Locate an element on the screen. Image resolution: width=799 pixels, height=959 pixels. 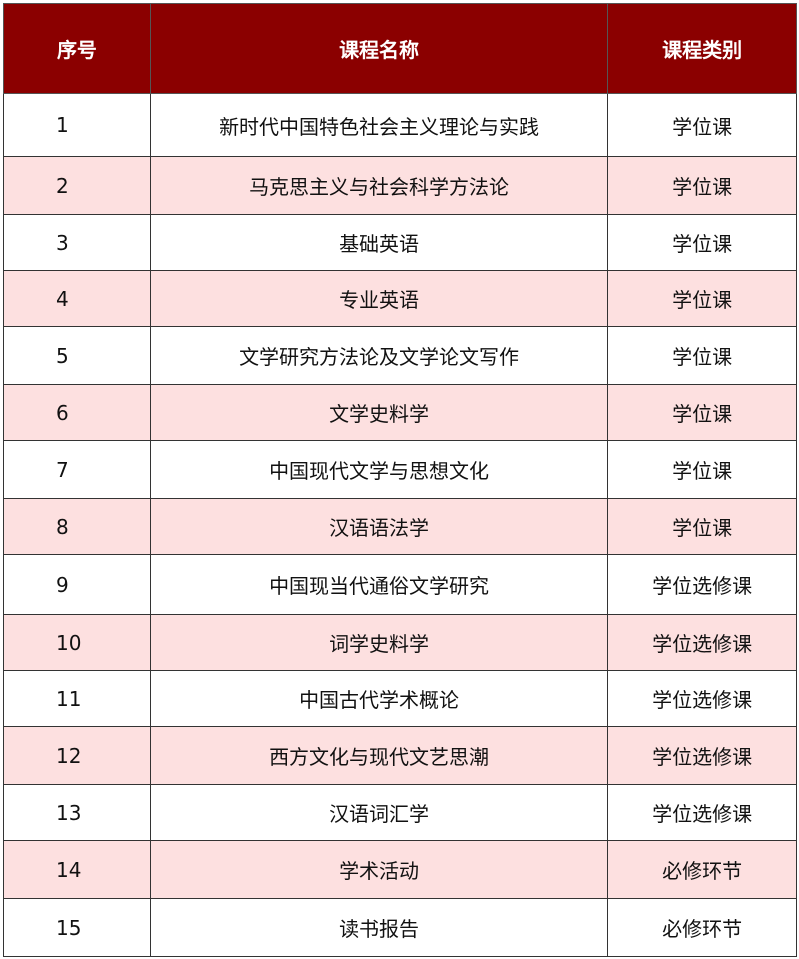
table-row: 11 中国古代学术概论 学位选修课 is located at coordinates (400, 698).